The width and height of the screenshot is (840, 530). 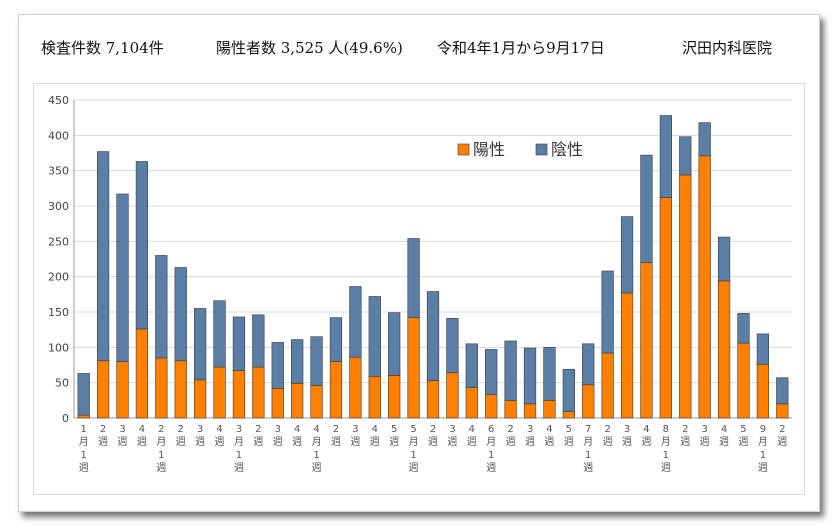 What do you see at coordinates (102, 48) in the screenshot?
I see `test-count: 検査件数 7,104件` at bounding box center [102, 48].